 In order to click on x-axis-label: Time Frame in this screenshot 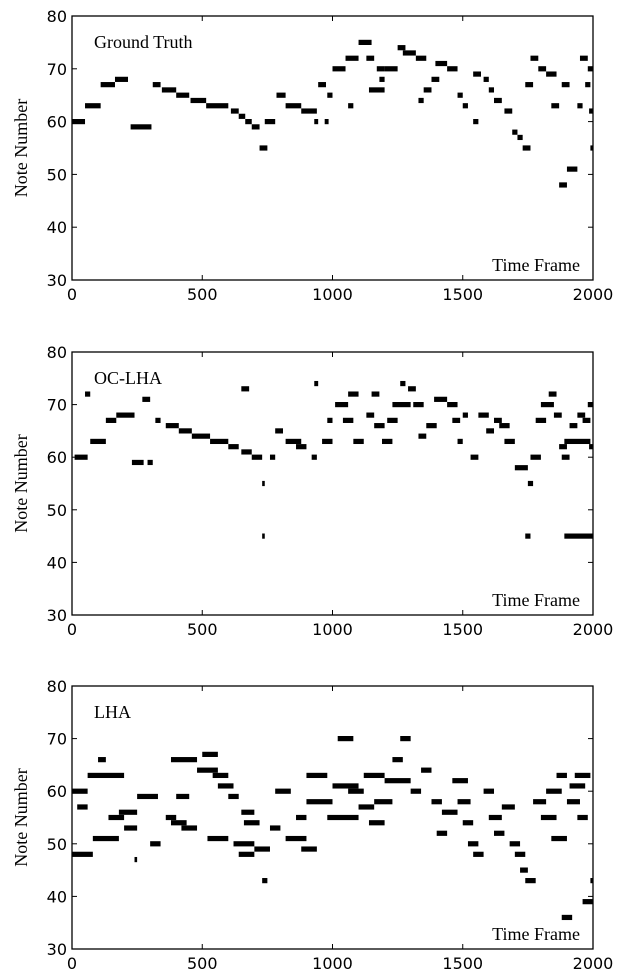, I will do `click(536, 600)`.